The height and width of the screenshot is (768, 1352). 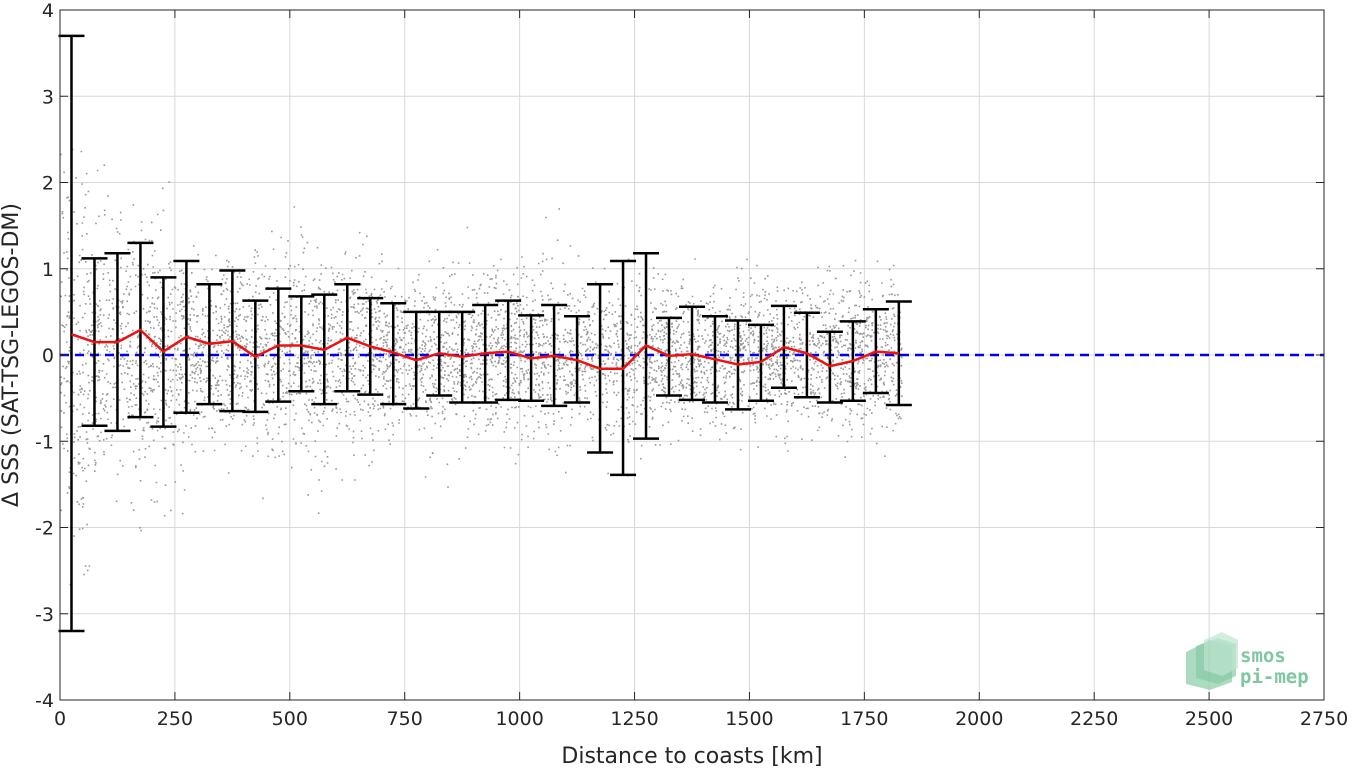 I want to click on x-axis-title: Distance to coasts [km], so click(x=691, y=756).